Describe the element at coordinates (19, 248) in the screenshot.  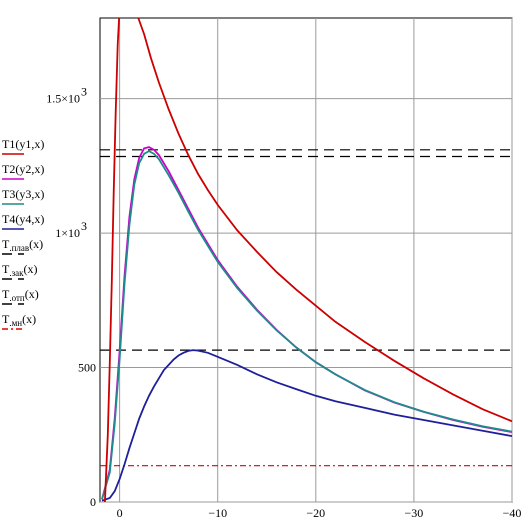
I see `legend-label-subscript: .плав` at that location.